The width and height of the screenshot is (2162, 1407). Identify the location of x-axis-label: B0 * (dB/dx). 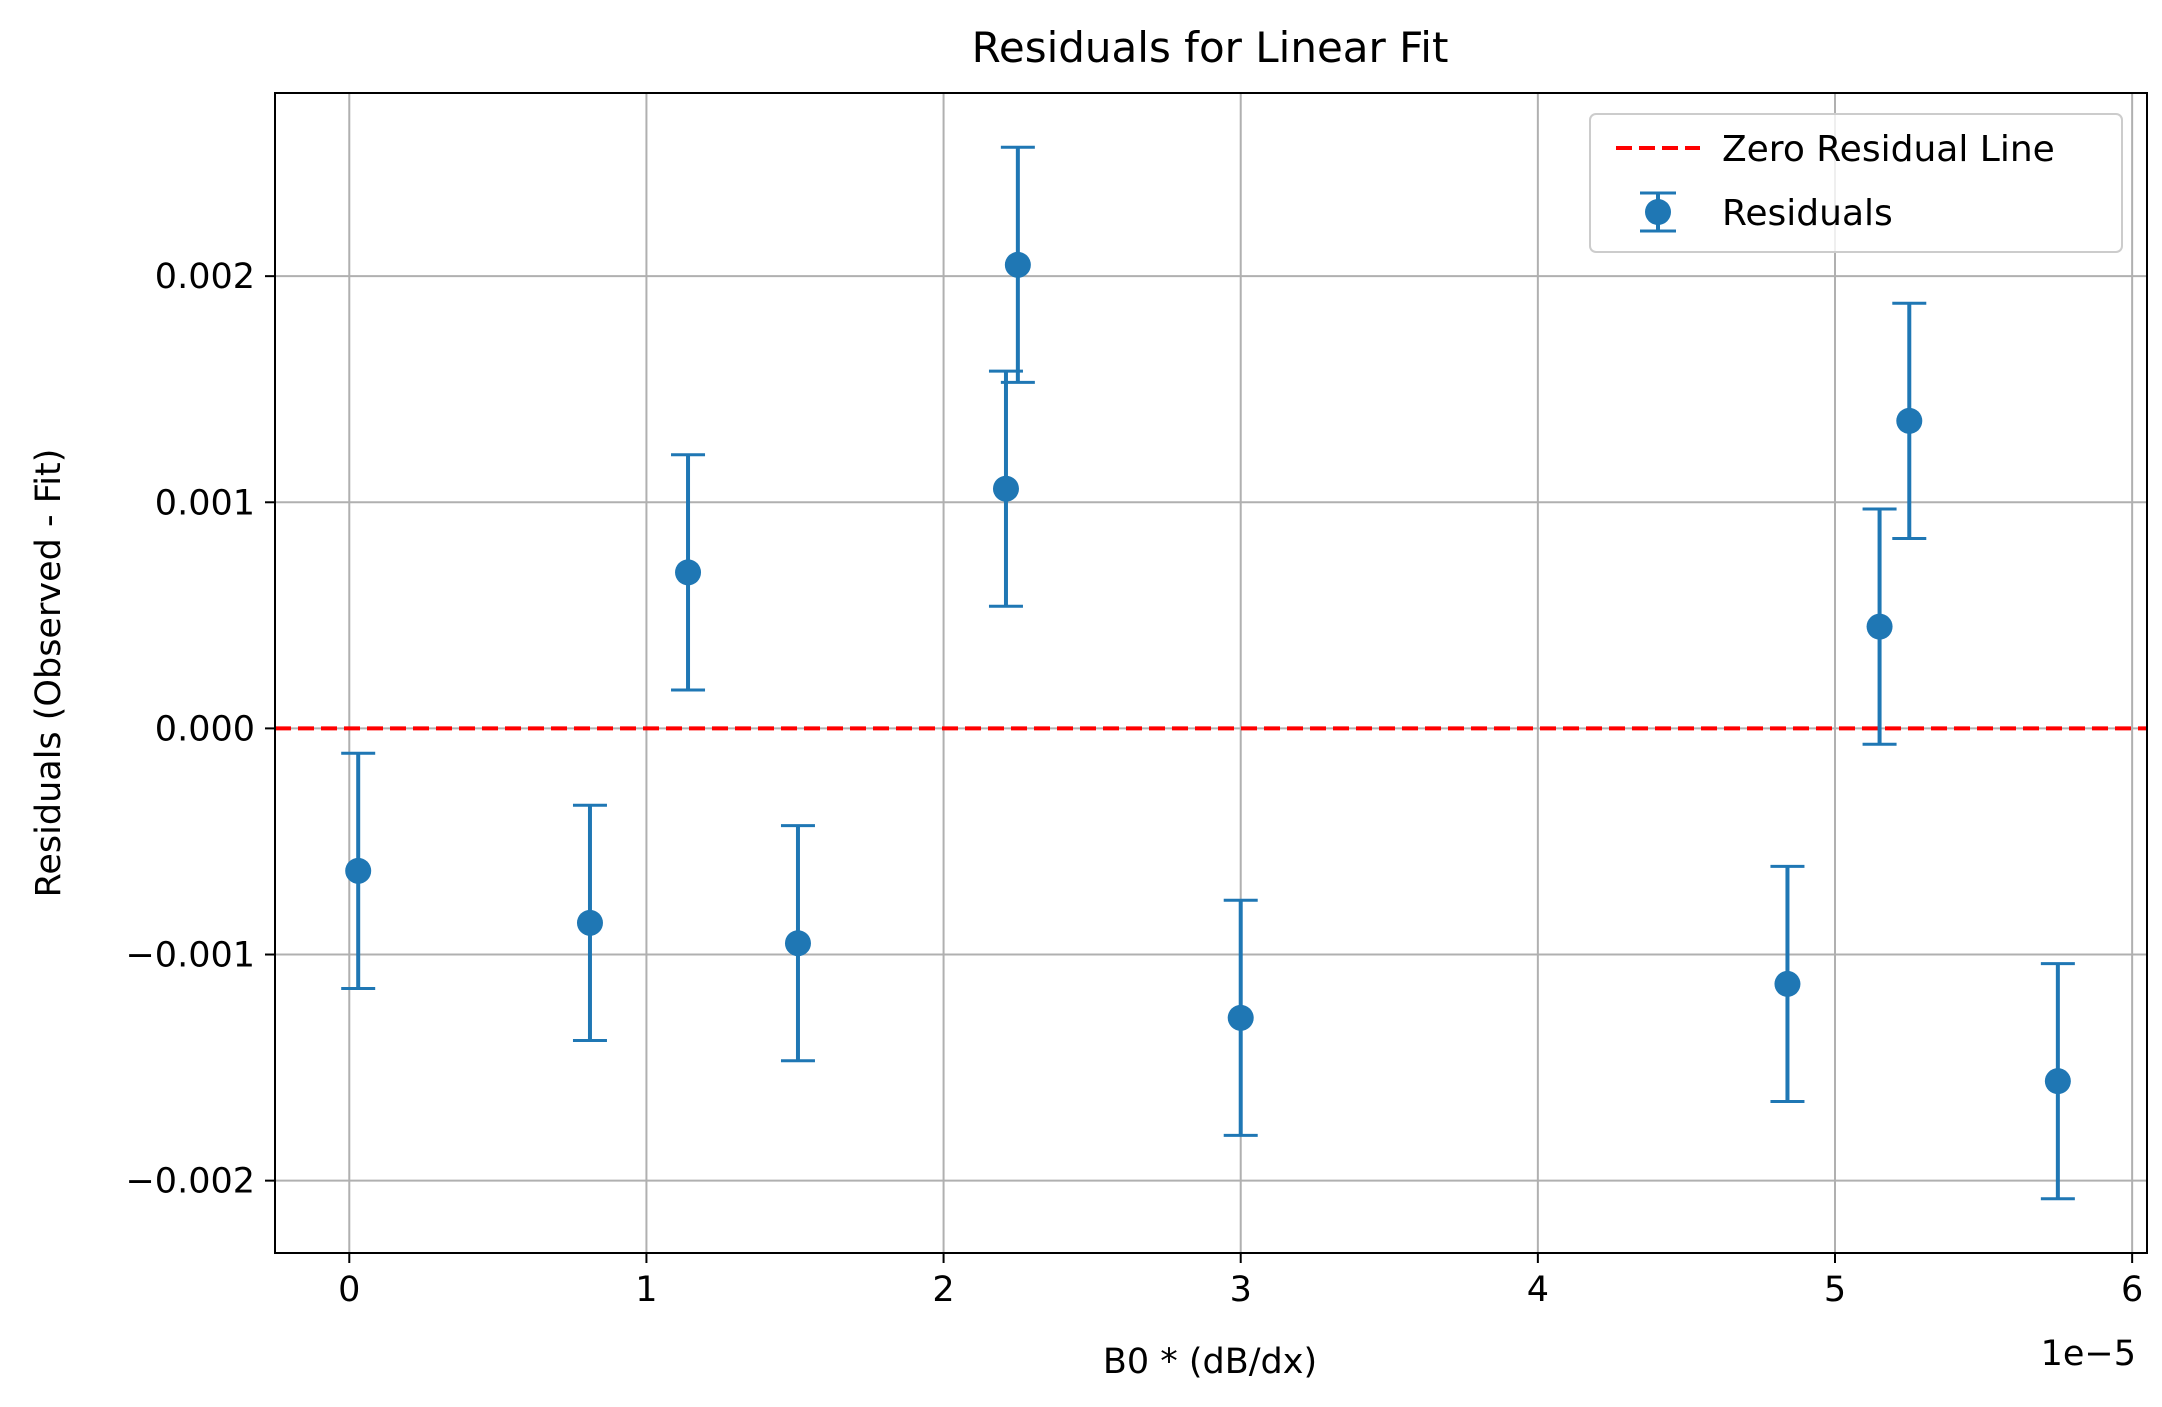
(1210, 1362).